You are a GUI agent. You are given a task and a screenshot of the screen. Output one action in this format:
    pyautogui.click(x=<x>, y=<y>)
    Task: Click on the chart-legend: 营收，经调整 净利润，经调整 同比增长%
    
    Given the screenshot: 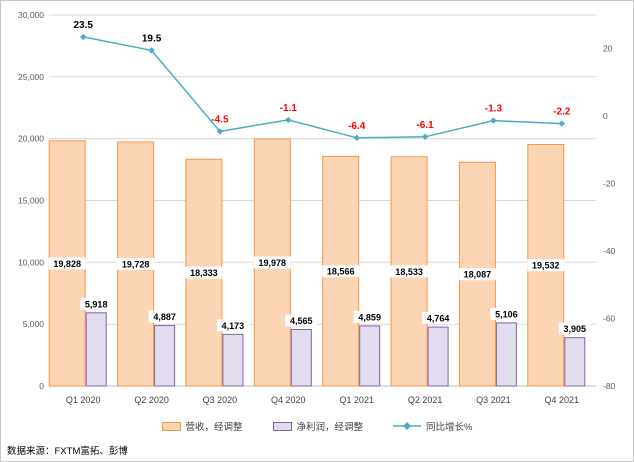 What is the action you would take?
    pyautogui.click(x=317, y=426)
    